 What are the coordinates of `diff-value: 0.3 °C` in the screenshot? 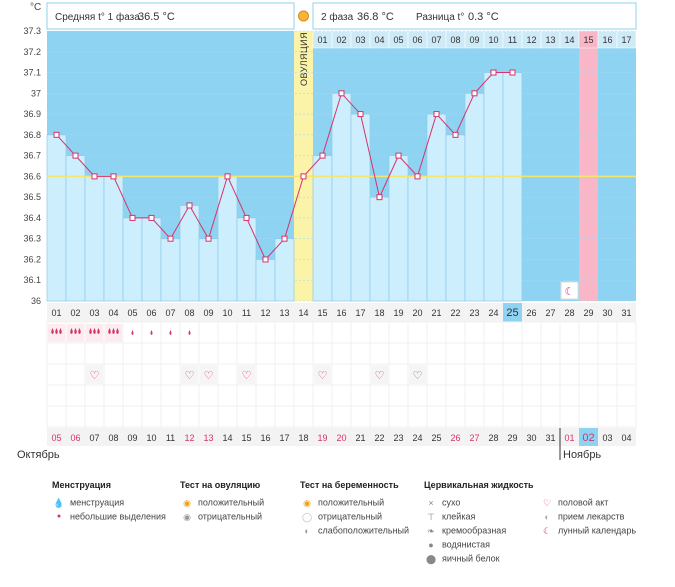 It's located at (483, 17).